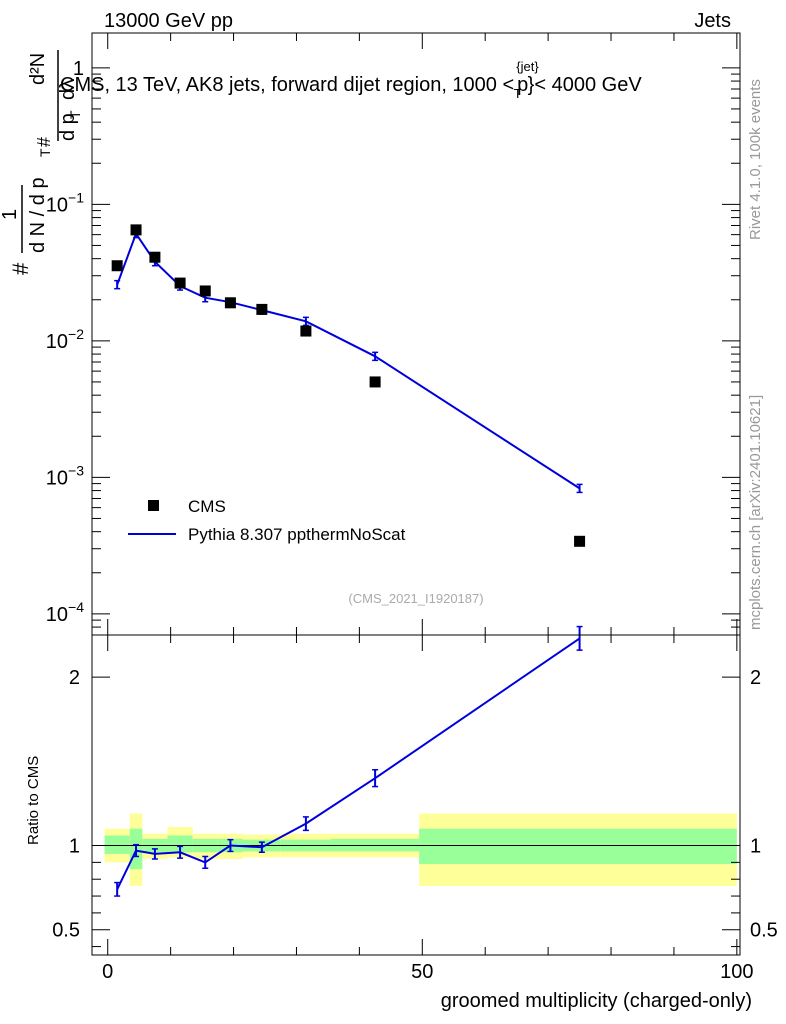 Image resolution: width=786 pixels, height=1024 pixels. Describe the element at coordinates (44, 142) in the screenshot. I see `ylabel-hash2: #` at that location.